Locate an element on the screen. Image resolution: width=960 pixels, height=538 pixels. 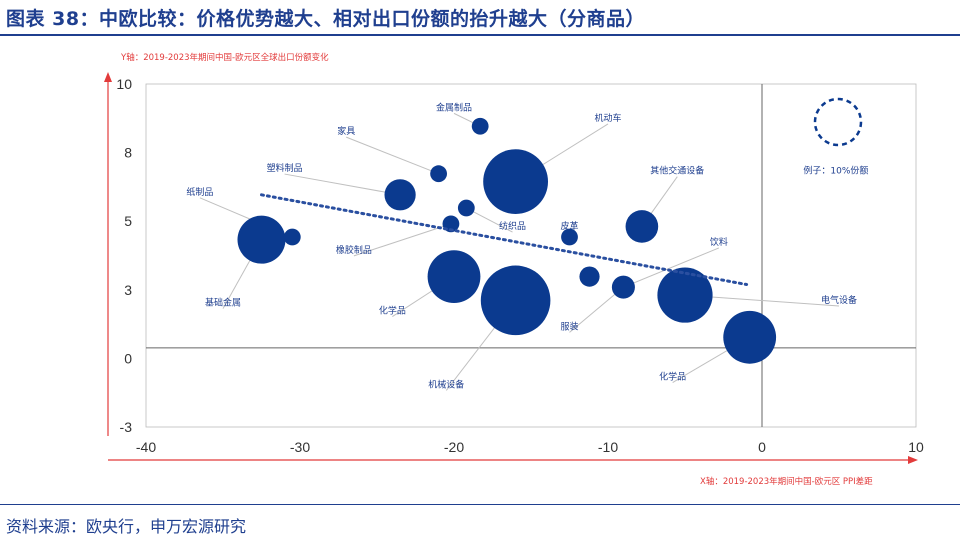
annotation-label: 服装 is located at coordinates (569, 326).